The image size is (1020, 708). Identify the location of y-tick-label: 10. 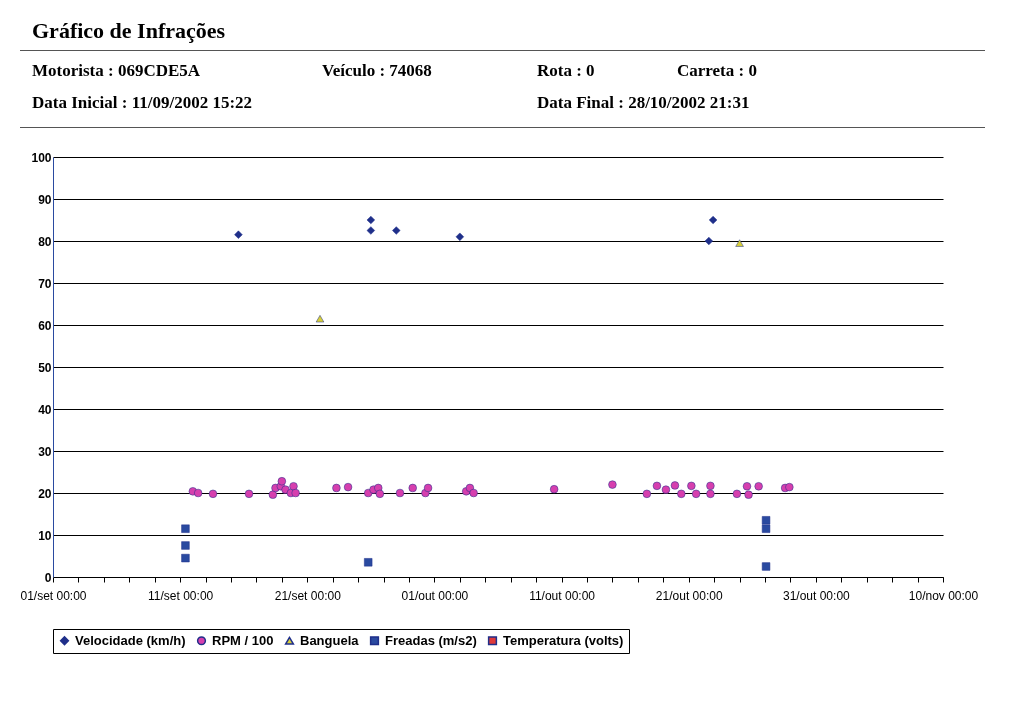
(45, 535).